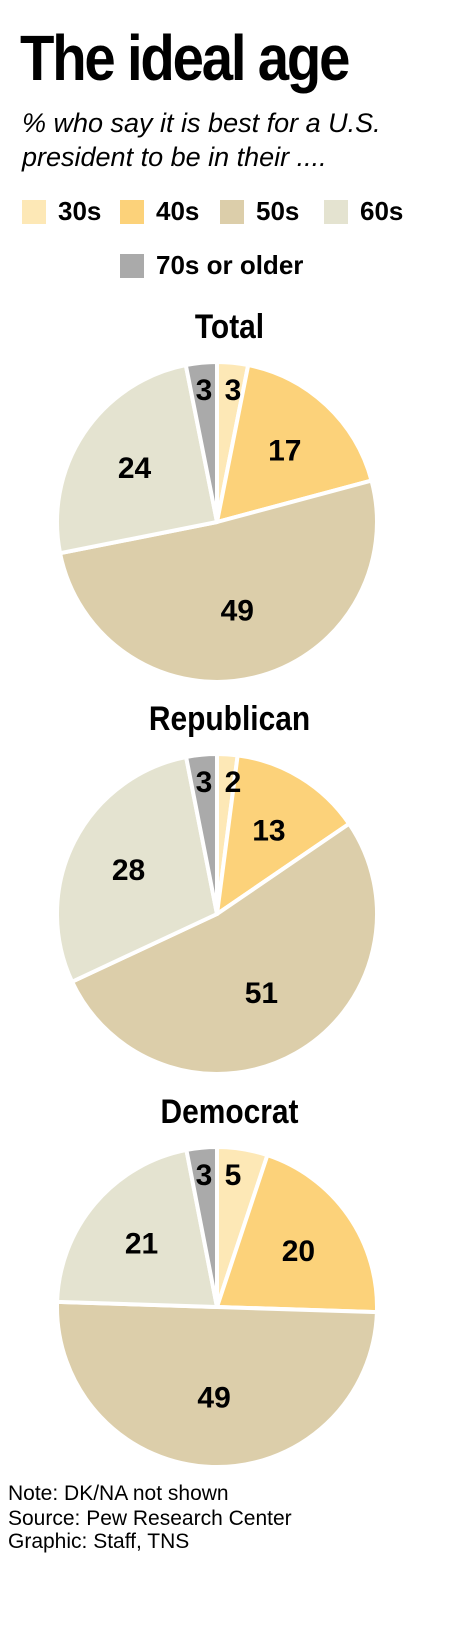 This screenshot has width=459, height=1650. I want to click on pie-title-total: Total, so click(229, 327).